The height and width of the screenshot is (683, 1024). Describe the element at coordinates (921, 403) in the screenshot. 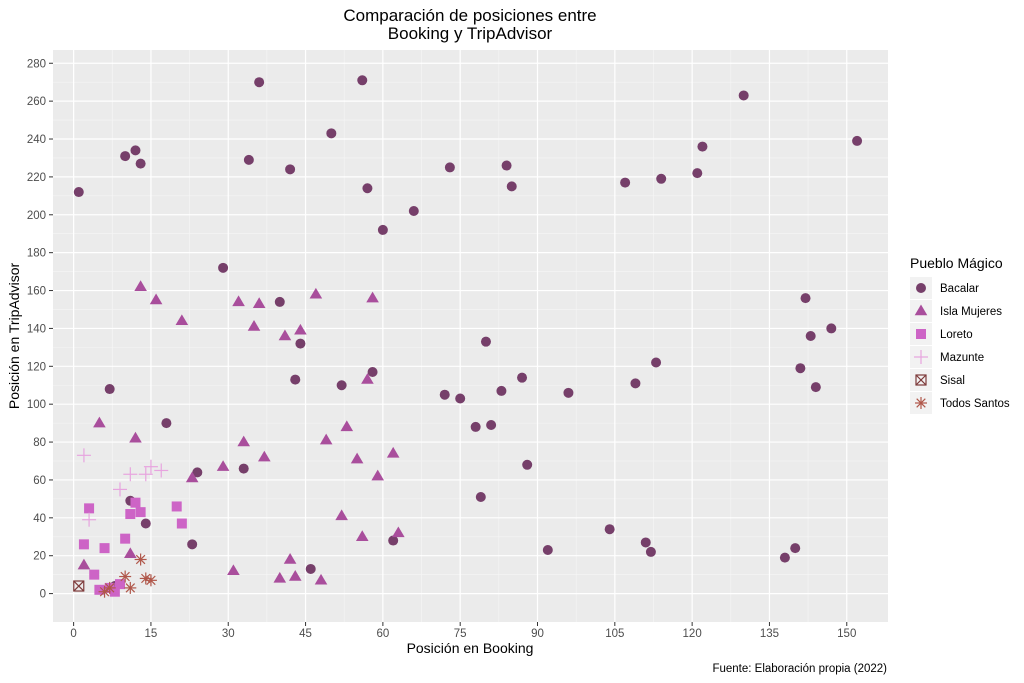

I see `legend-marker-todos-santos` at that location.